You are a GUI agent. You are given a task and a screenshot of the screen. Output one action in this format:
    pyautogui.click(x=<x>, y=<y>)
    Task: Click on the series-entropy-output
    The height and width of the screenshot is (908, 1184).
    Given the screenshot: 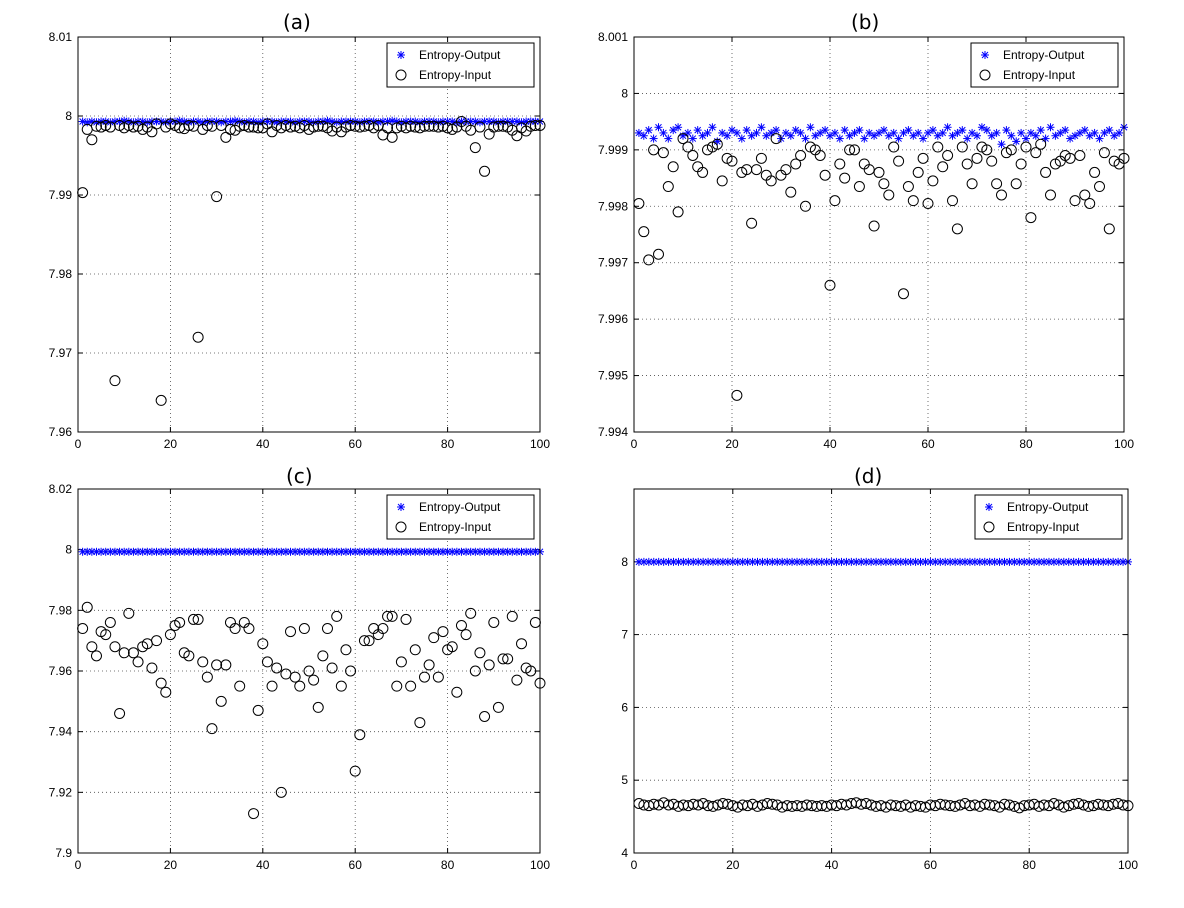 What is the action you would take?
    pyautogui.click(x=311, y=551)
    